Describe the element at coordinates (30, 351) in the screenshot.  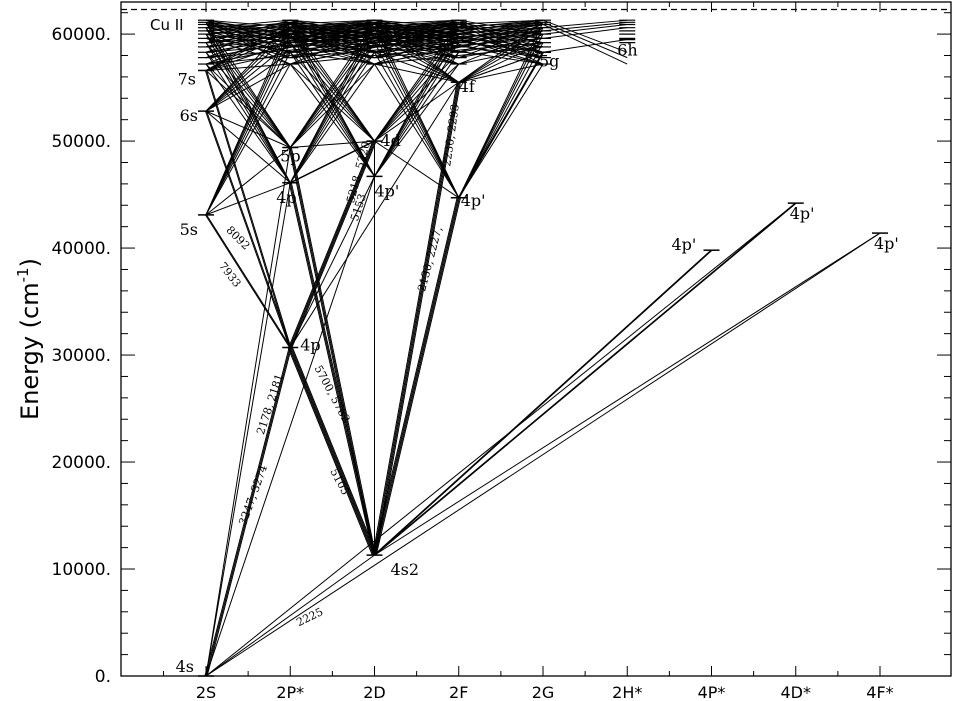
I see `y-axis-label-text: Energy (cm` at that location.